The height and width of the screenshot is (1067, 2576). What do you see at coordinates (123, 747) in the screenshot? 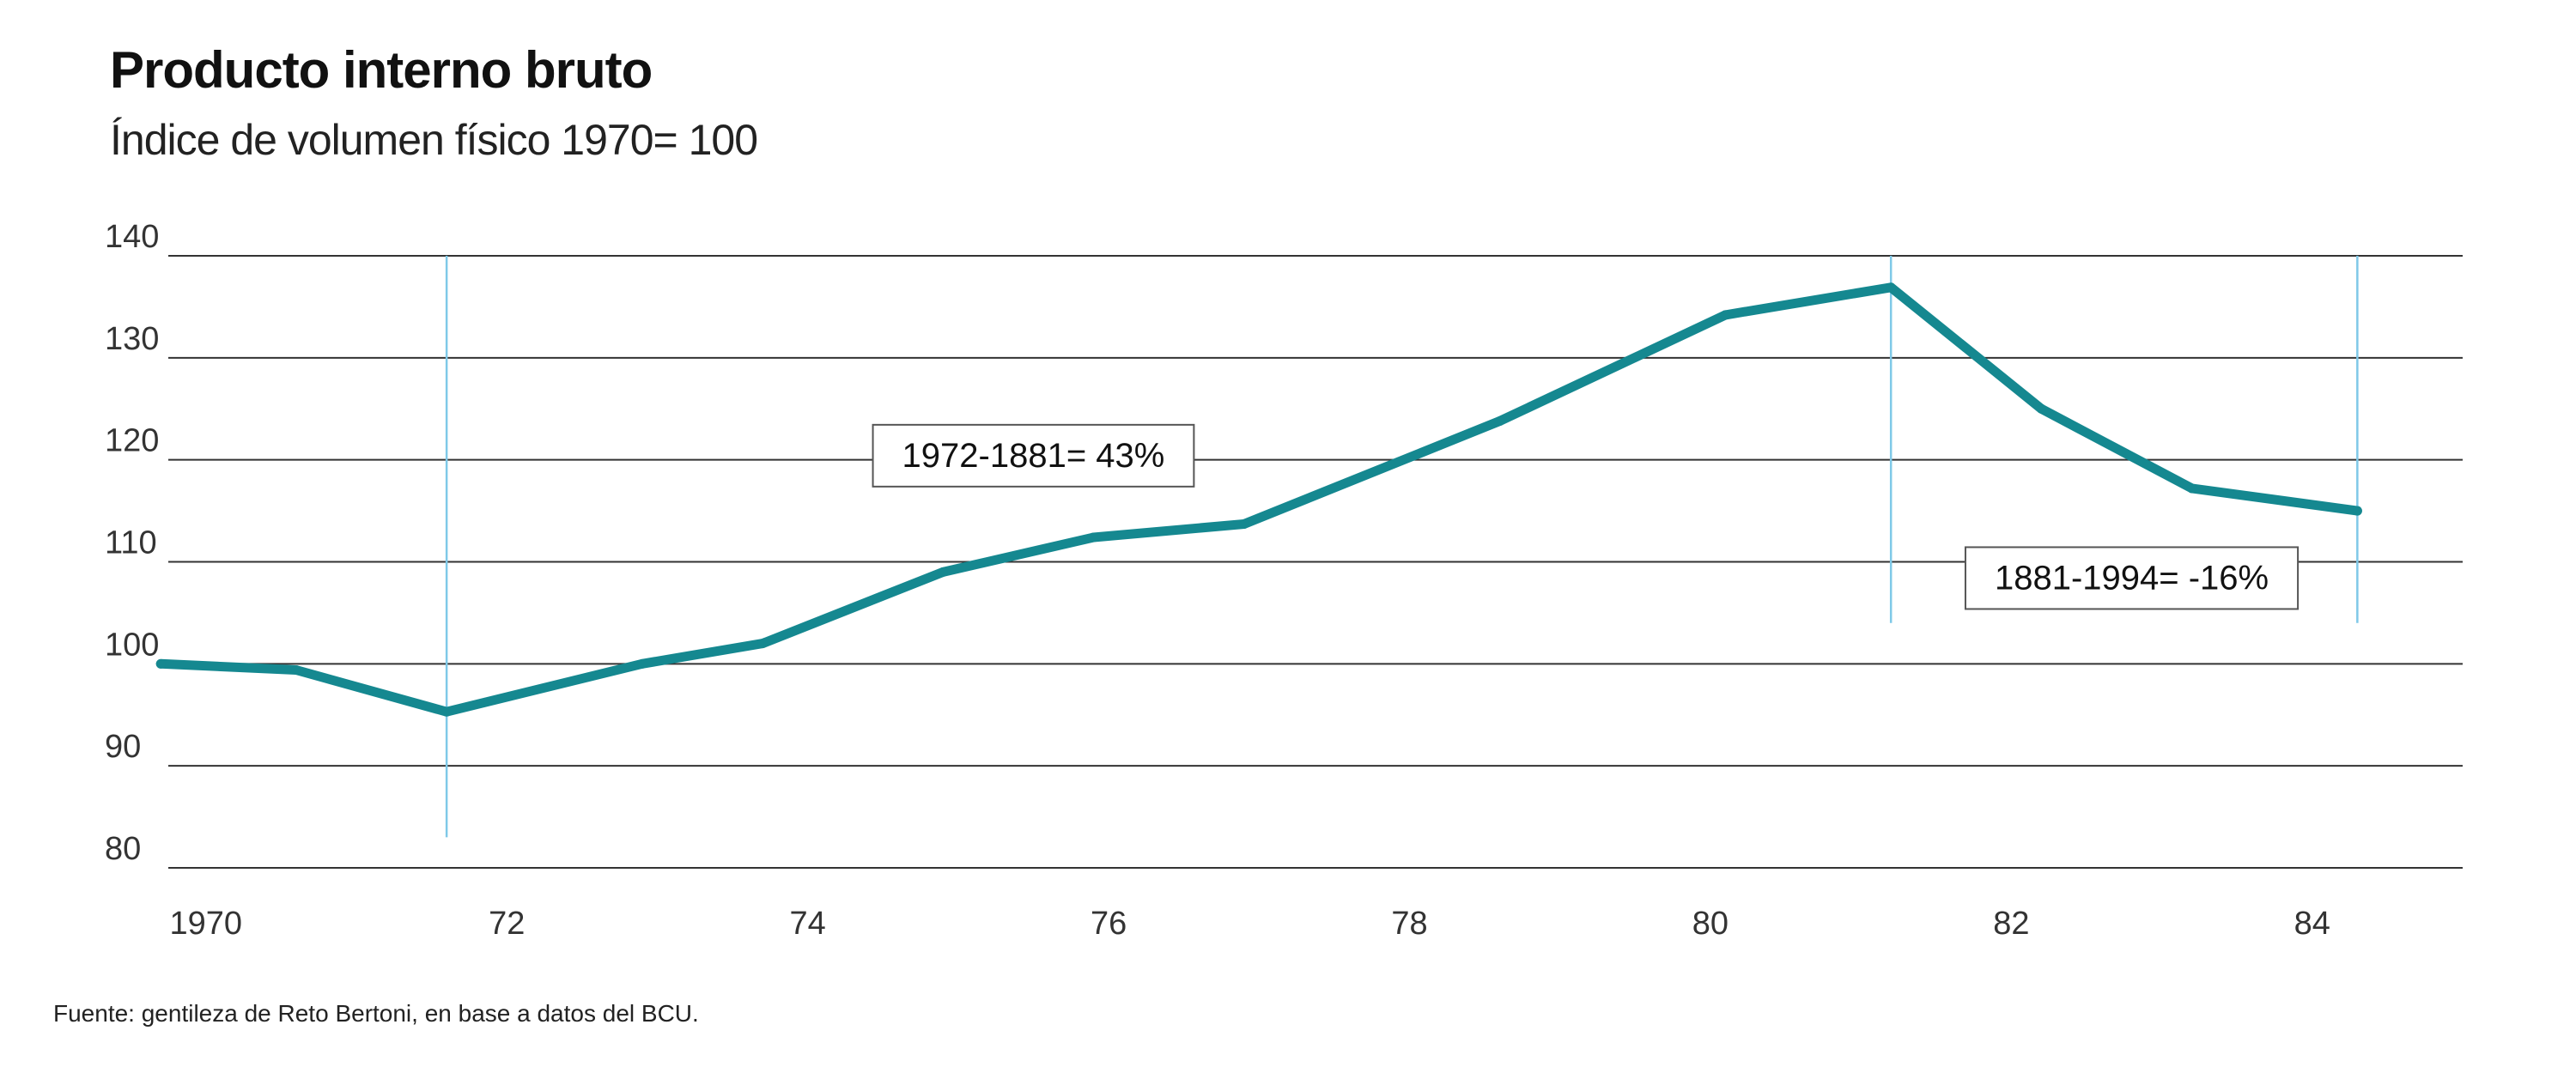
I see `y-tick-label: 90` at bounding box center [123, 747].